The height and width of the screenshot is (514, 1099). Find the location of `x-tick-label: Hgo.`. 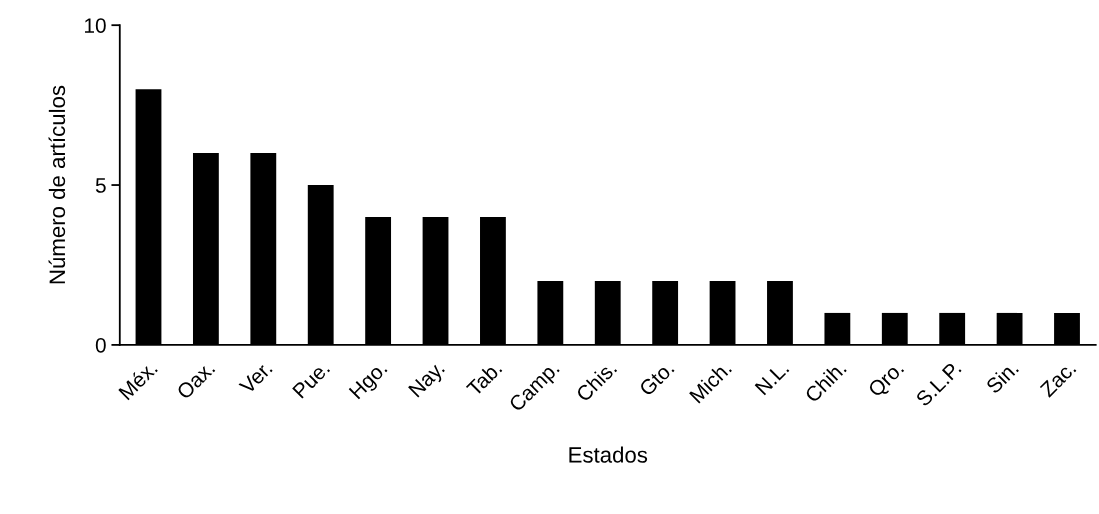

x-tick-label: Hgo. is located at coordinates (369, 381).